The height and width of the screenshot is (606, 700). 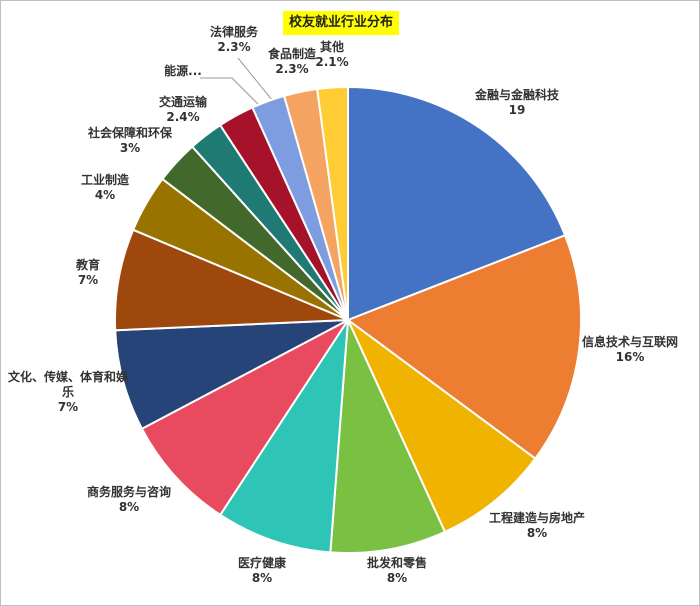 I want to click on category-label: 商务服务与咨询, so click(x=128, y=492).